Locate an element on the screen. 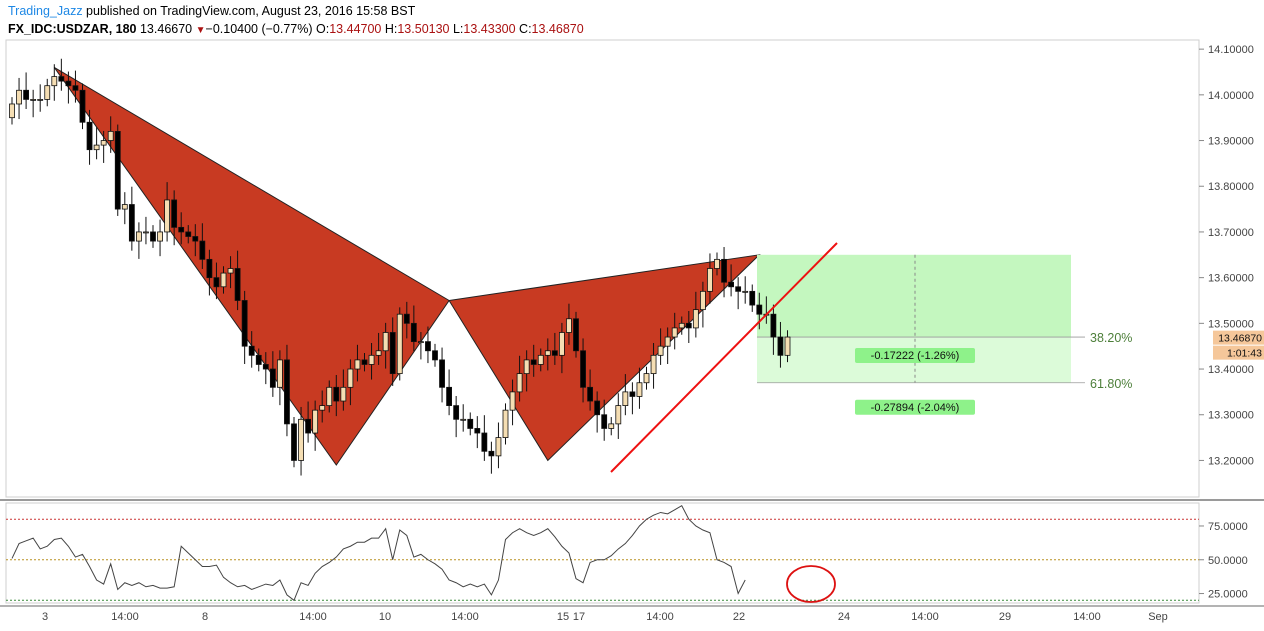  price-change: −0.10400 (−0.77%) is located at coordinates (259, 29).